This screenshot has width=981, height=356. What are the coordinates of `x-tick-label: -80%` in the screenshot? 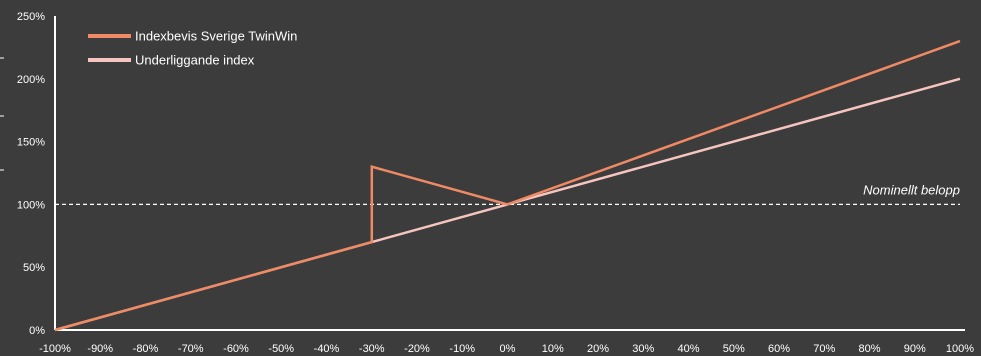 It's located at (146, 349).